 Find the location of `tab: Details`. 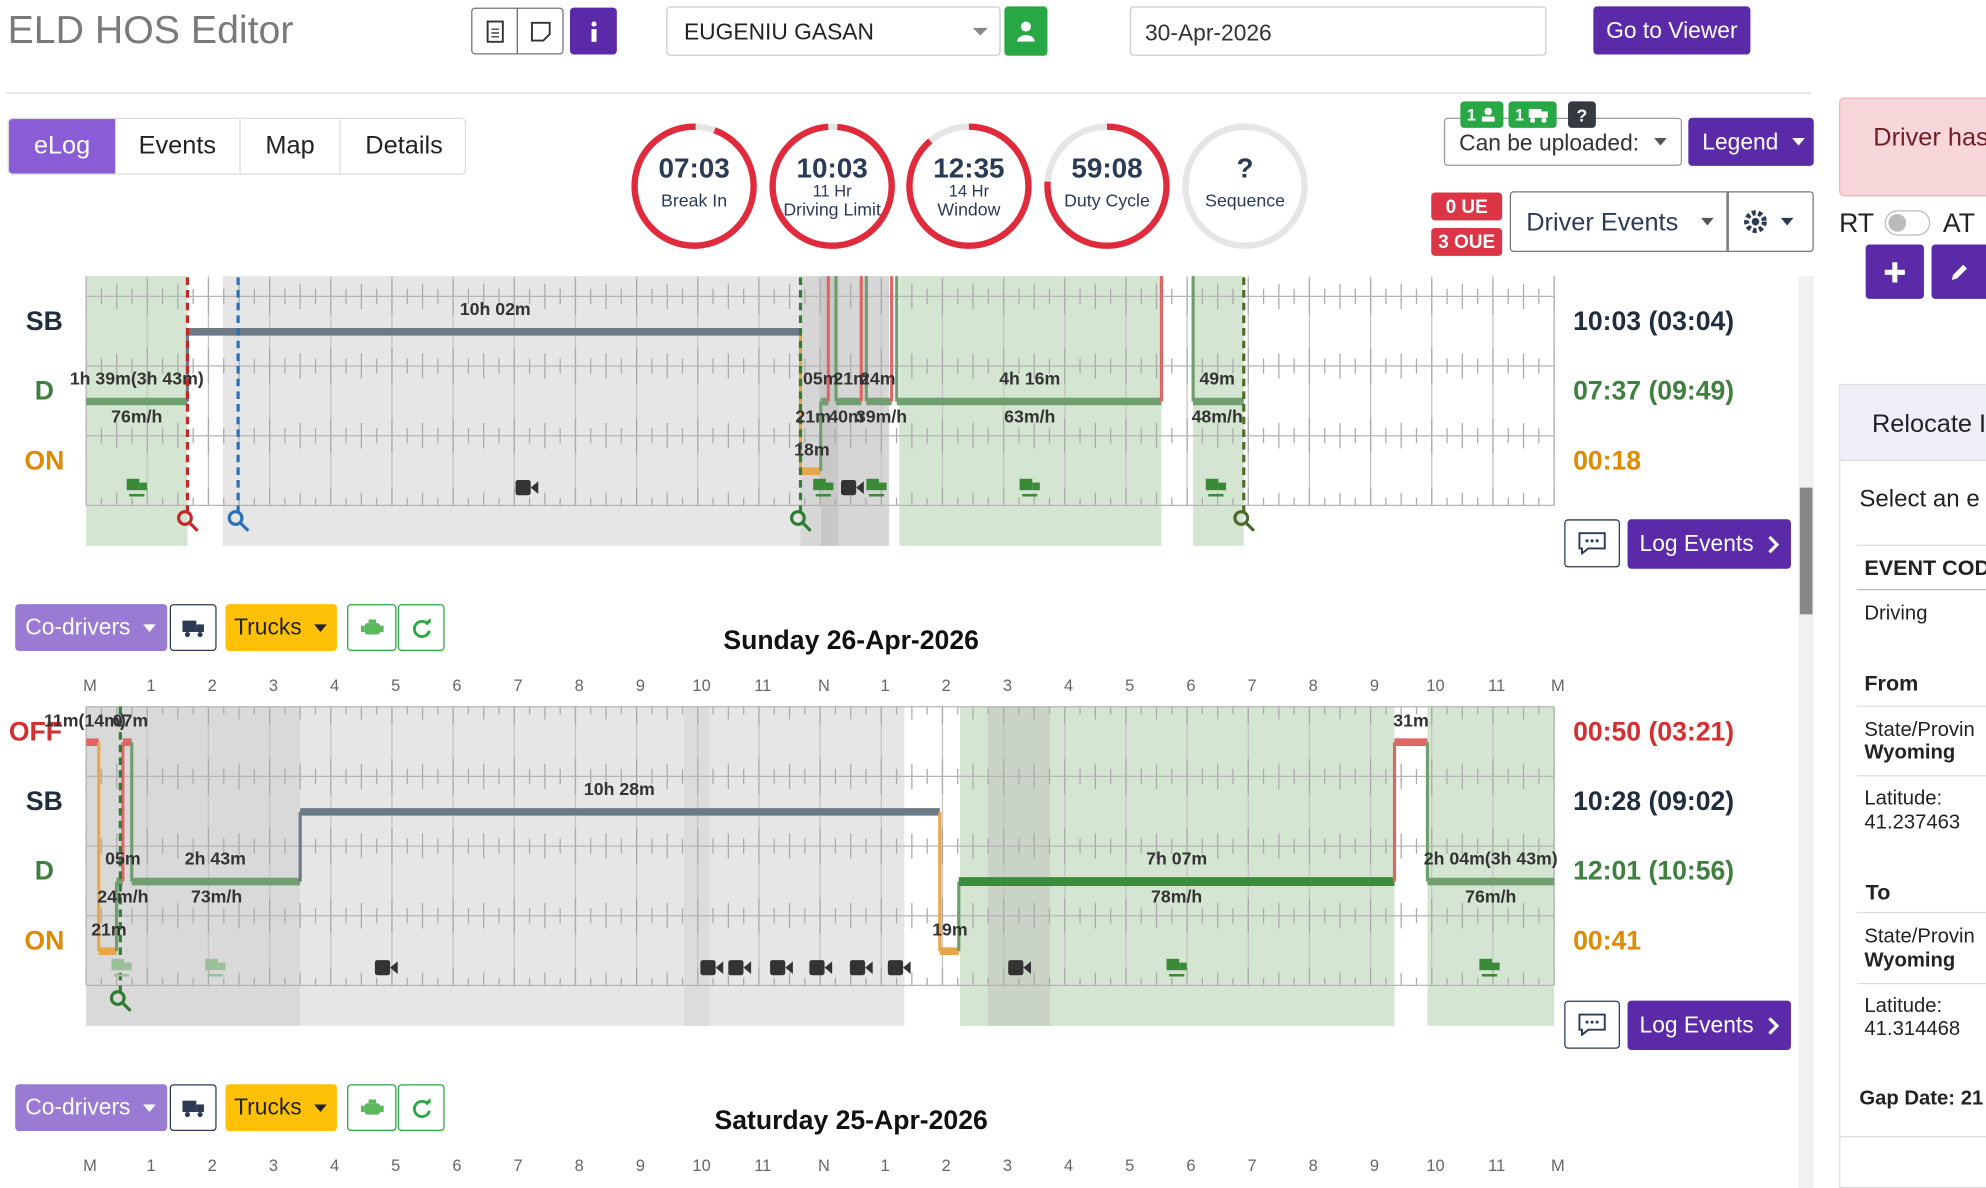

tab: Details is located at coordinates (404, 145).